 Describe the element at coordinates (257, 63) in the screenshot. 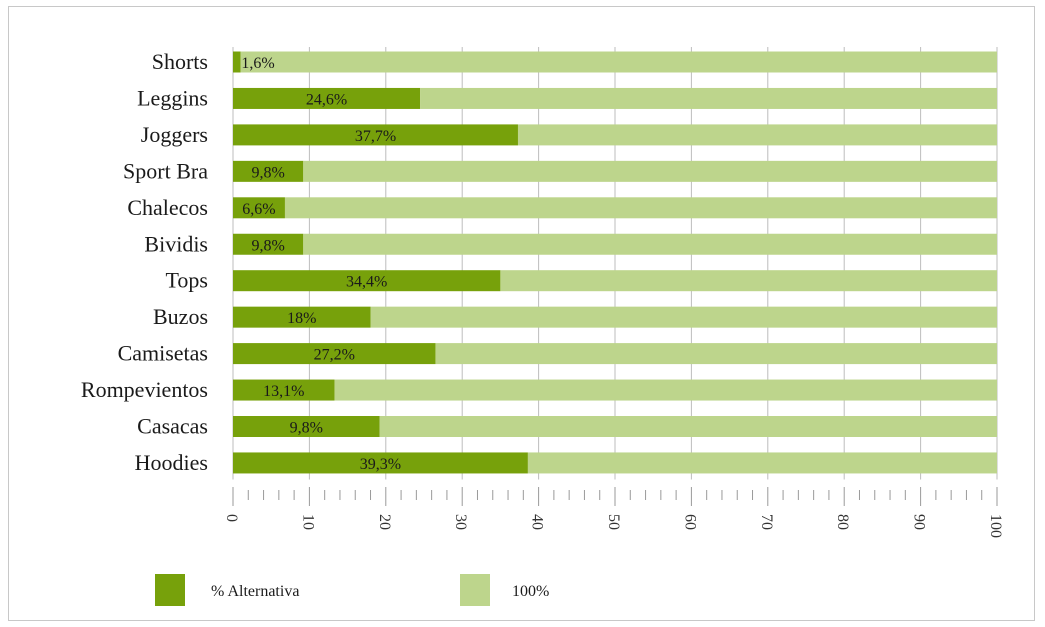

I see `data-label-shorts: 1,6%` at that location.